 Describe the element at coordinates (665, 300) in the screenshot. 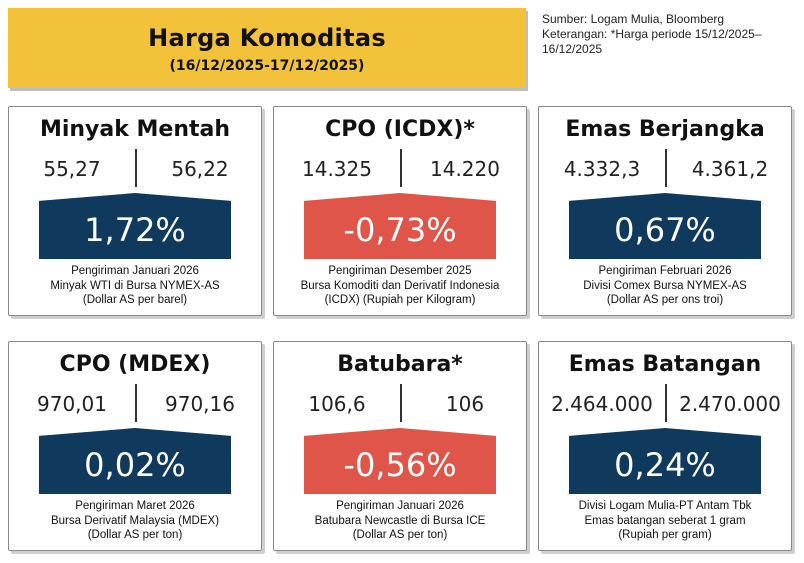

I see `note-line: (Dollar AS per ons troi)` at that location.